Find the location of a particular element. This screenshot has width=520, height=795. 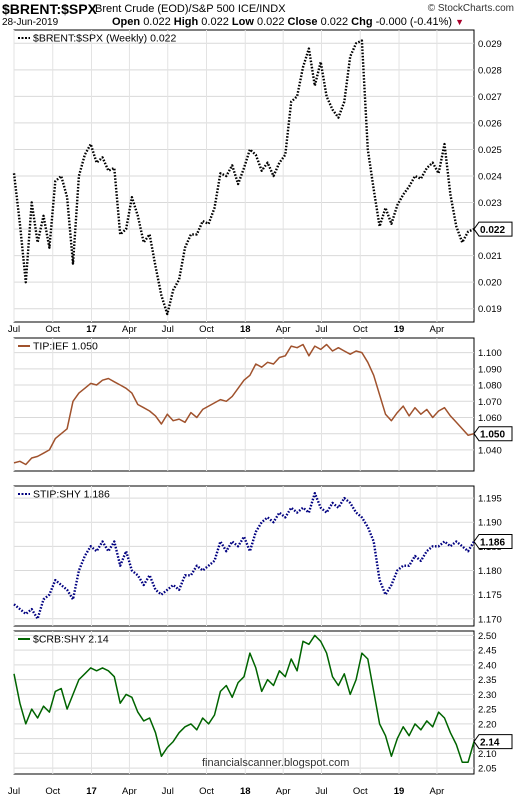

y-tick-label: 0.021 is located at coordinates (490, 256).